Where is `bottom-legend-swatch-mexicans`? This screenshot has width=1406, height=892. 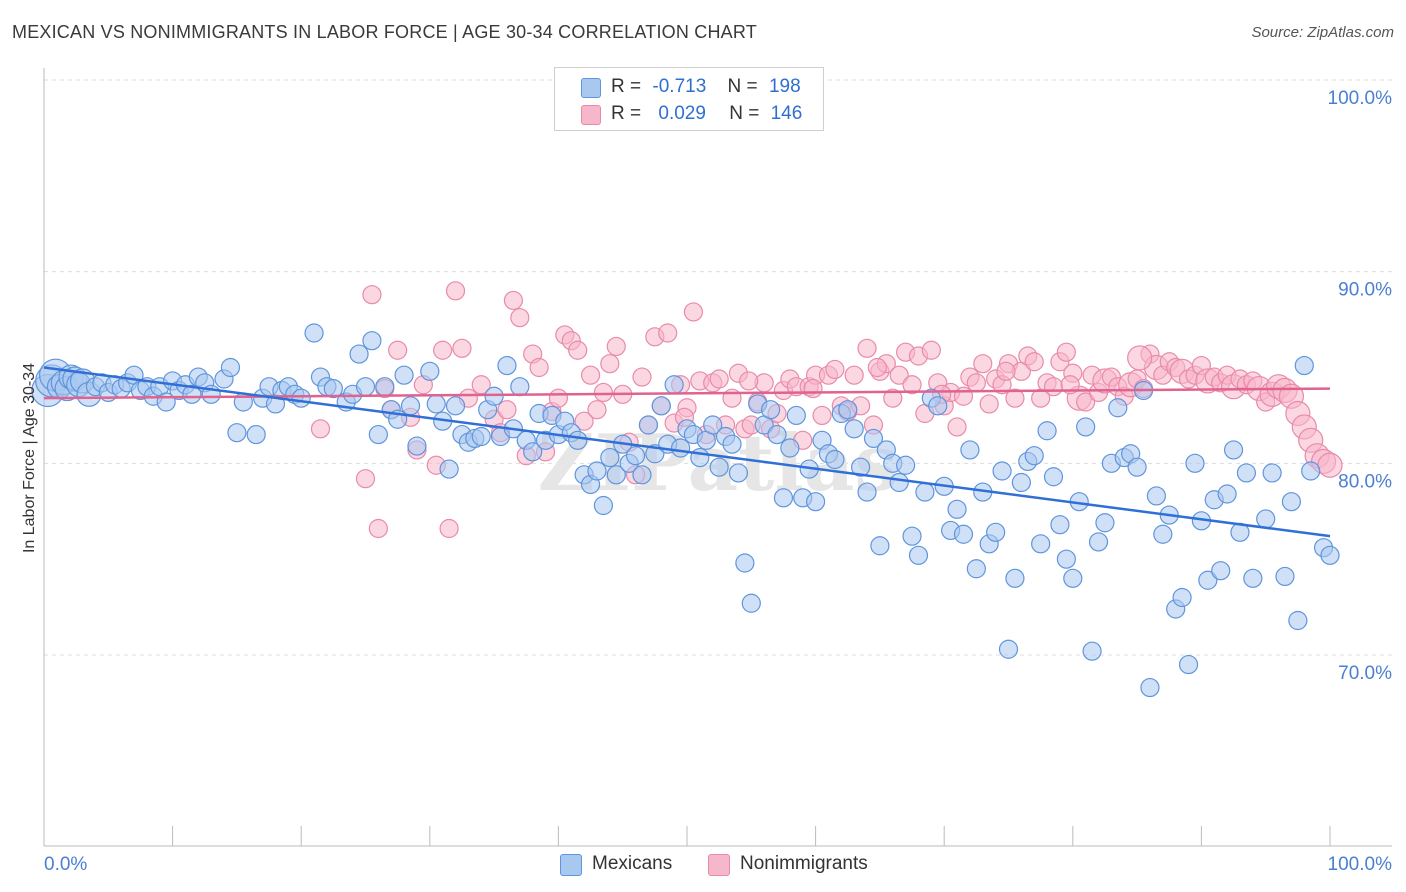 bottom-legend-swatch-mexicans is located at coordinates (571, 865).